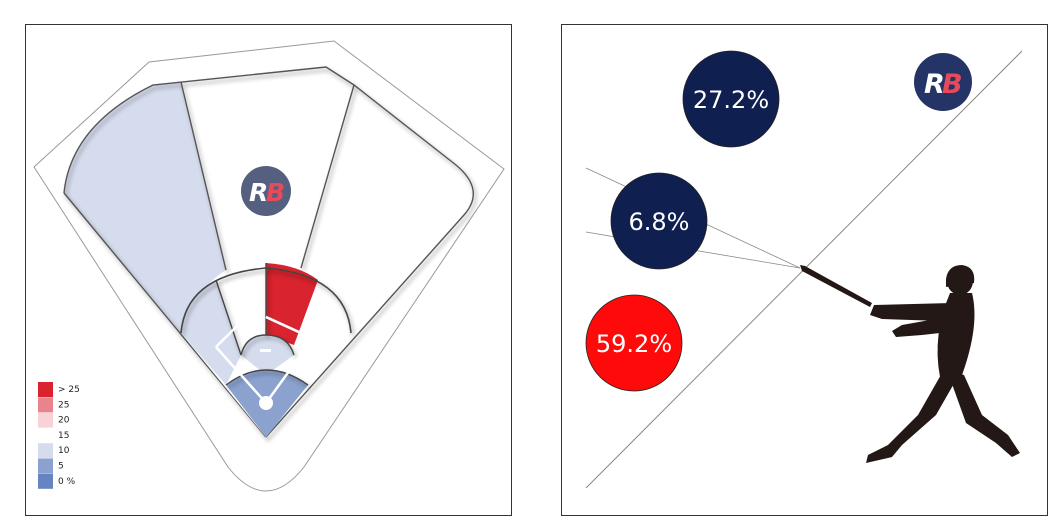 This screenshot has height=525, width=1058. I want to click on bubble-label: 27.2%, so click(731, 100).